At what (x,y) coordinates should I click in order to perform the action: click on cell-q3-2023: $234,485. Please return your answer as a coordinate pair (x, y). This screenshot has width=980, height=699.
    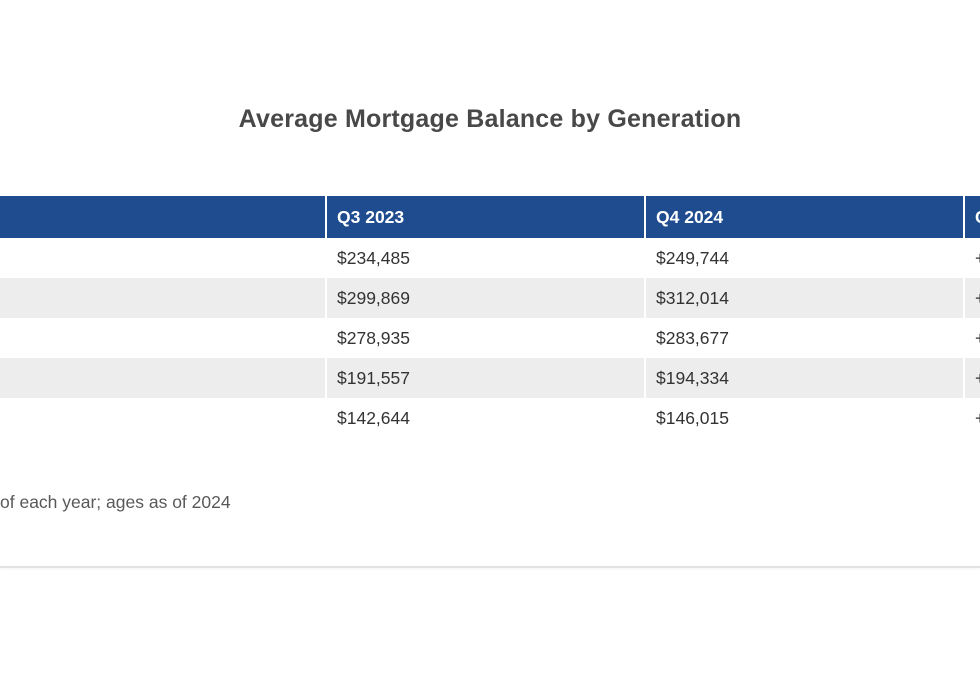
    Looking at the image, I should click on (484, 258).